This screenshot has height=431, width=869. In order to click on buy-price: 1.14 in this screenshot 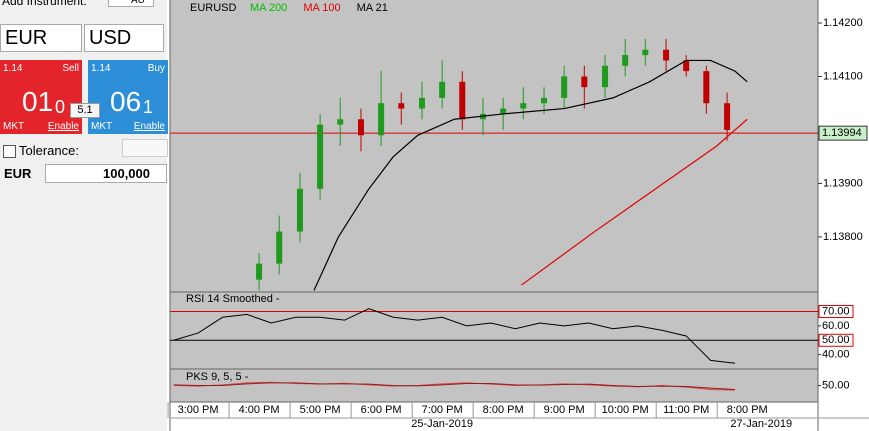, I will do `click(101, 68)`.